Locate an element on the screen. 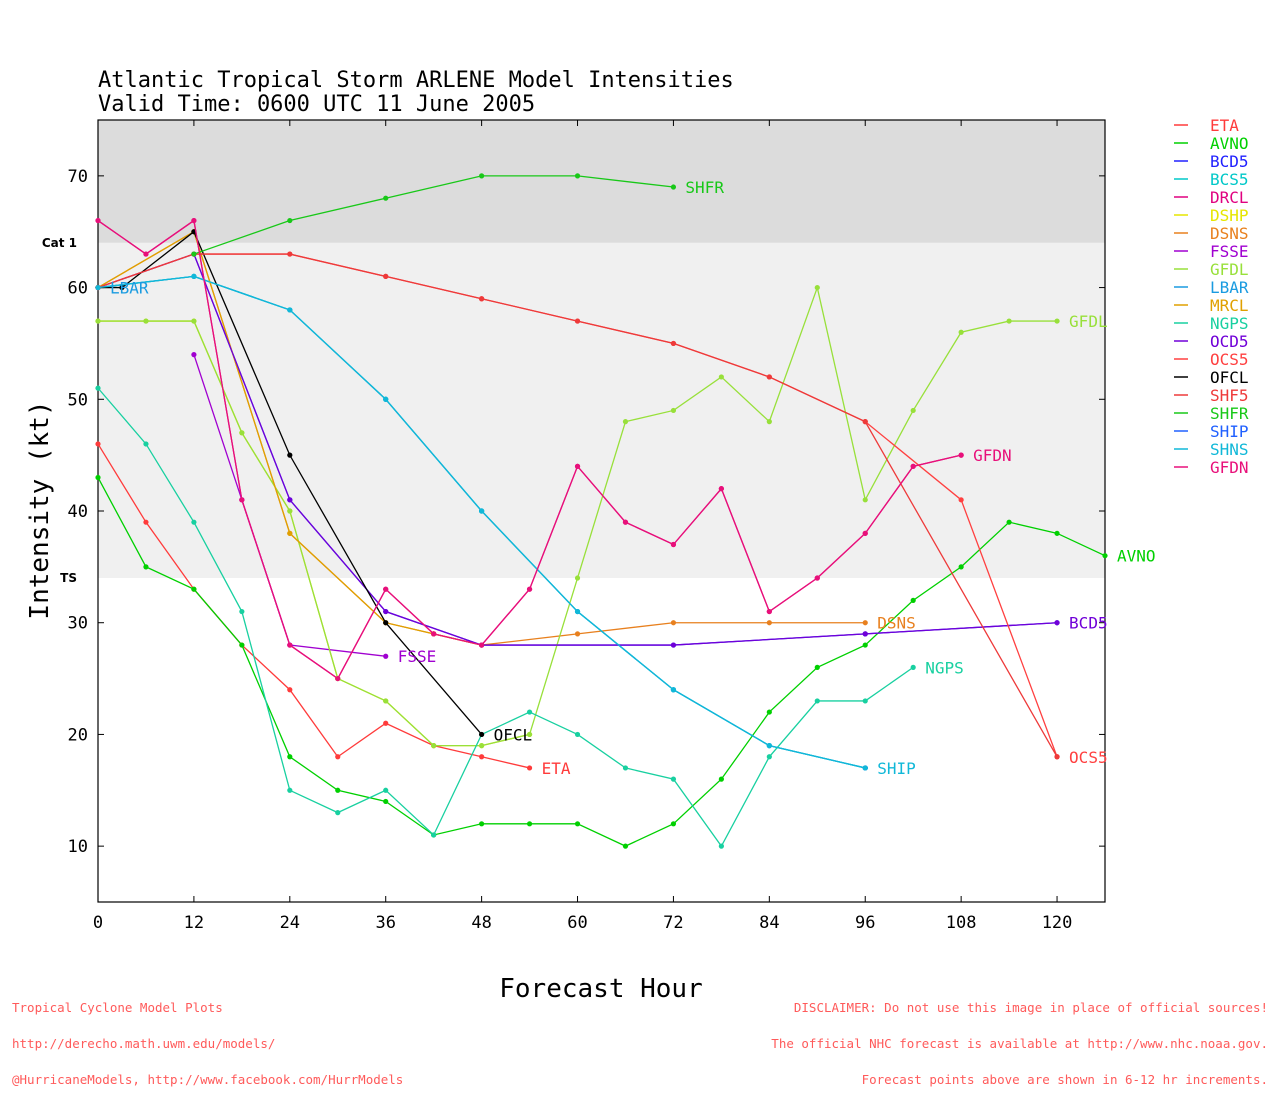 Image resolution: width=1280 pixels, height=1098 pixels. y-tick-label: 10 is located at coordinates (78, 847).